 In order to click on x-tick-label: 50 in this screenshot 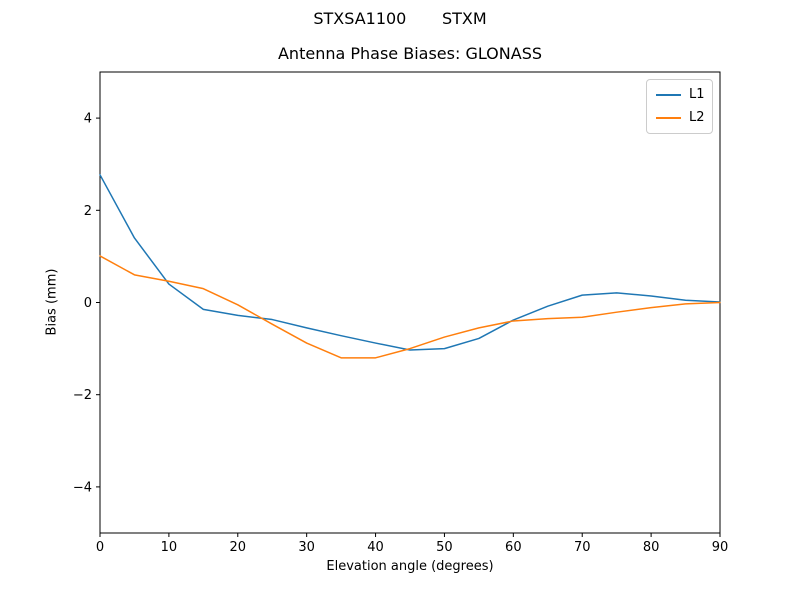, I will do `click(444, 547)`.